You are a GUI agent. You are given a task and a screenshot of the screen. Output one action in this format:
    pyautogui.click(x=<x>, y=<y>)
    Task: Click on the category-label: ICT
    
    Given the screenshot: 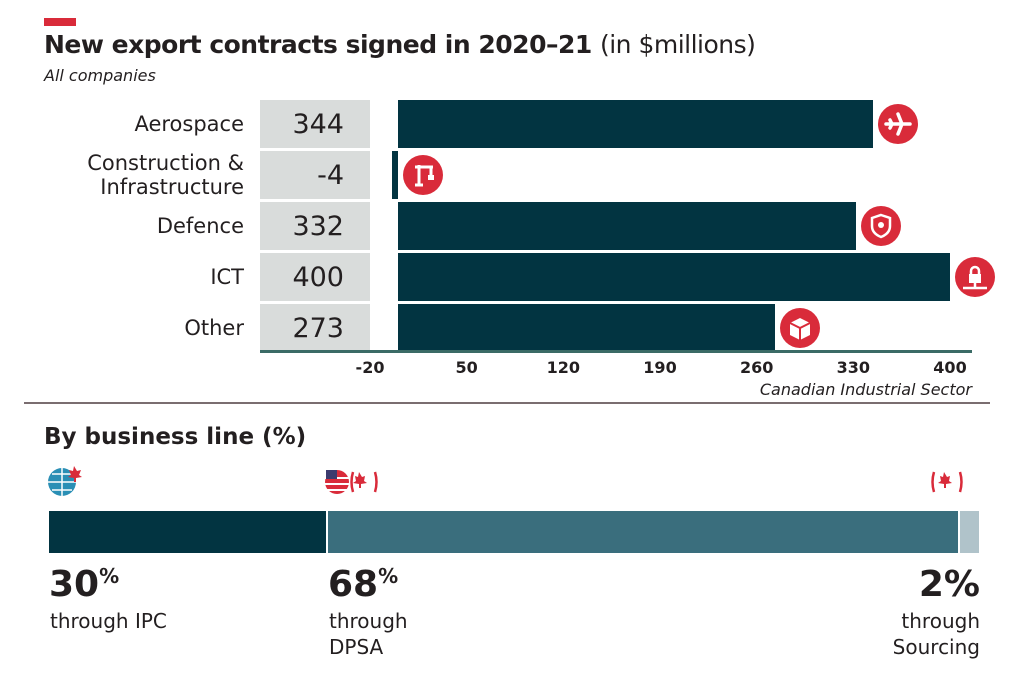 What is the action you would take?
    pyautogui.click(x=227, y=277)
    